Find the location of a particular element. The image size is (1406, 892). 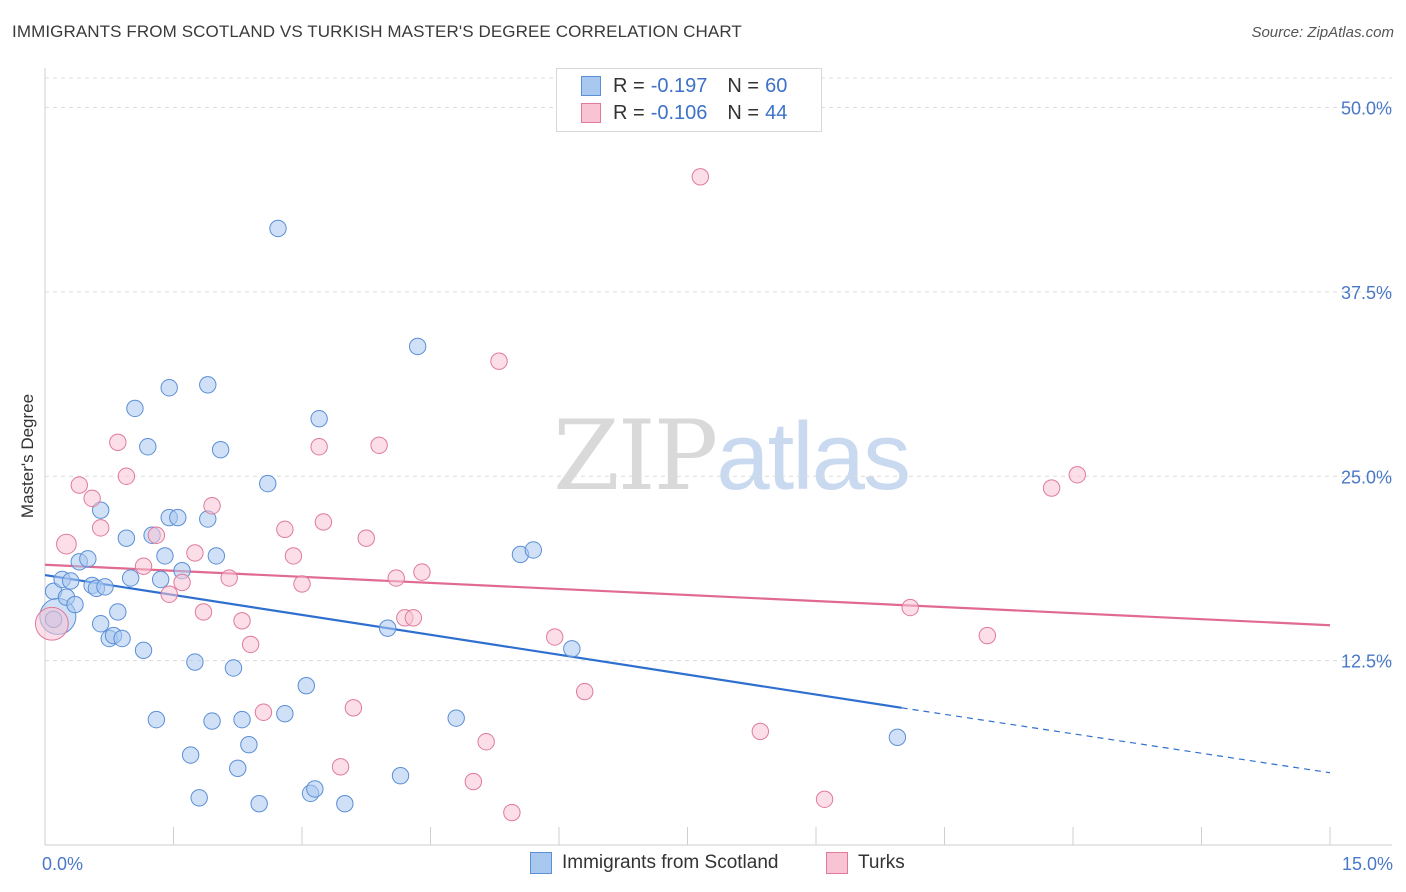

source-label: Source: ZipAtlas.com is located at coordinates (1322, 32).